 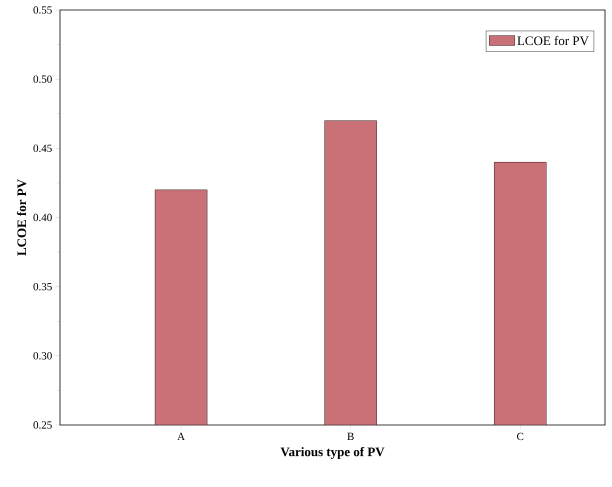 I want to click on y-tick-label: 0.35, so click(x=42, y=286).